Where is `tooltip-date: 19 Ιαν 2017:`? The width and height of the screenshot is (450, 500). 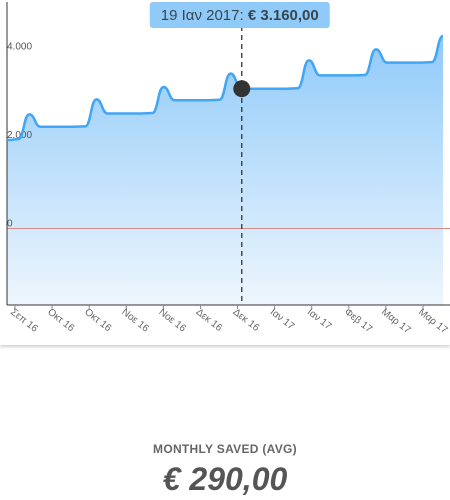 tooltip-date: 19 Ιαν 2017: is located at coordinates (204, 15).